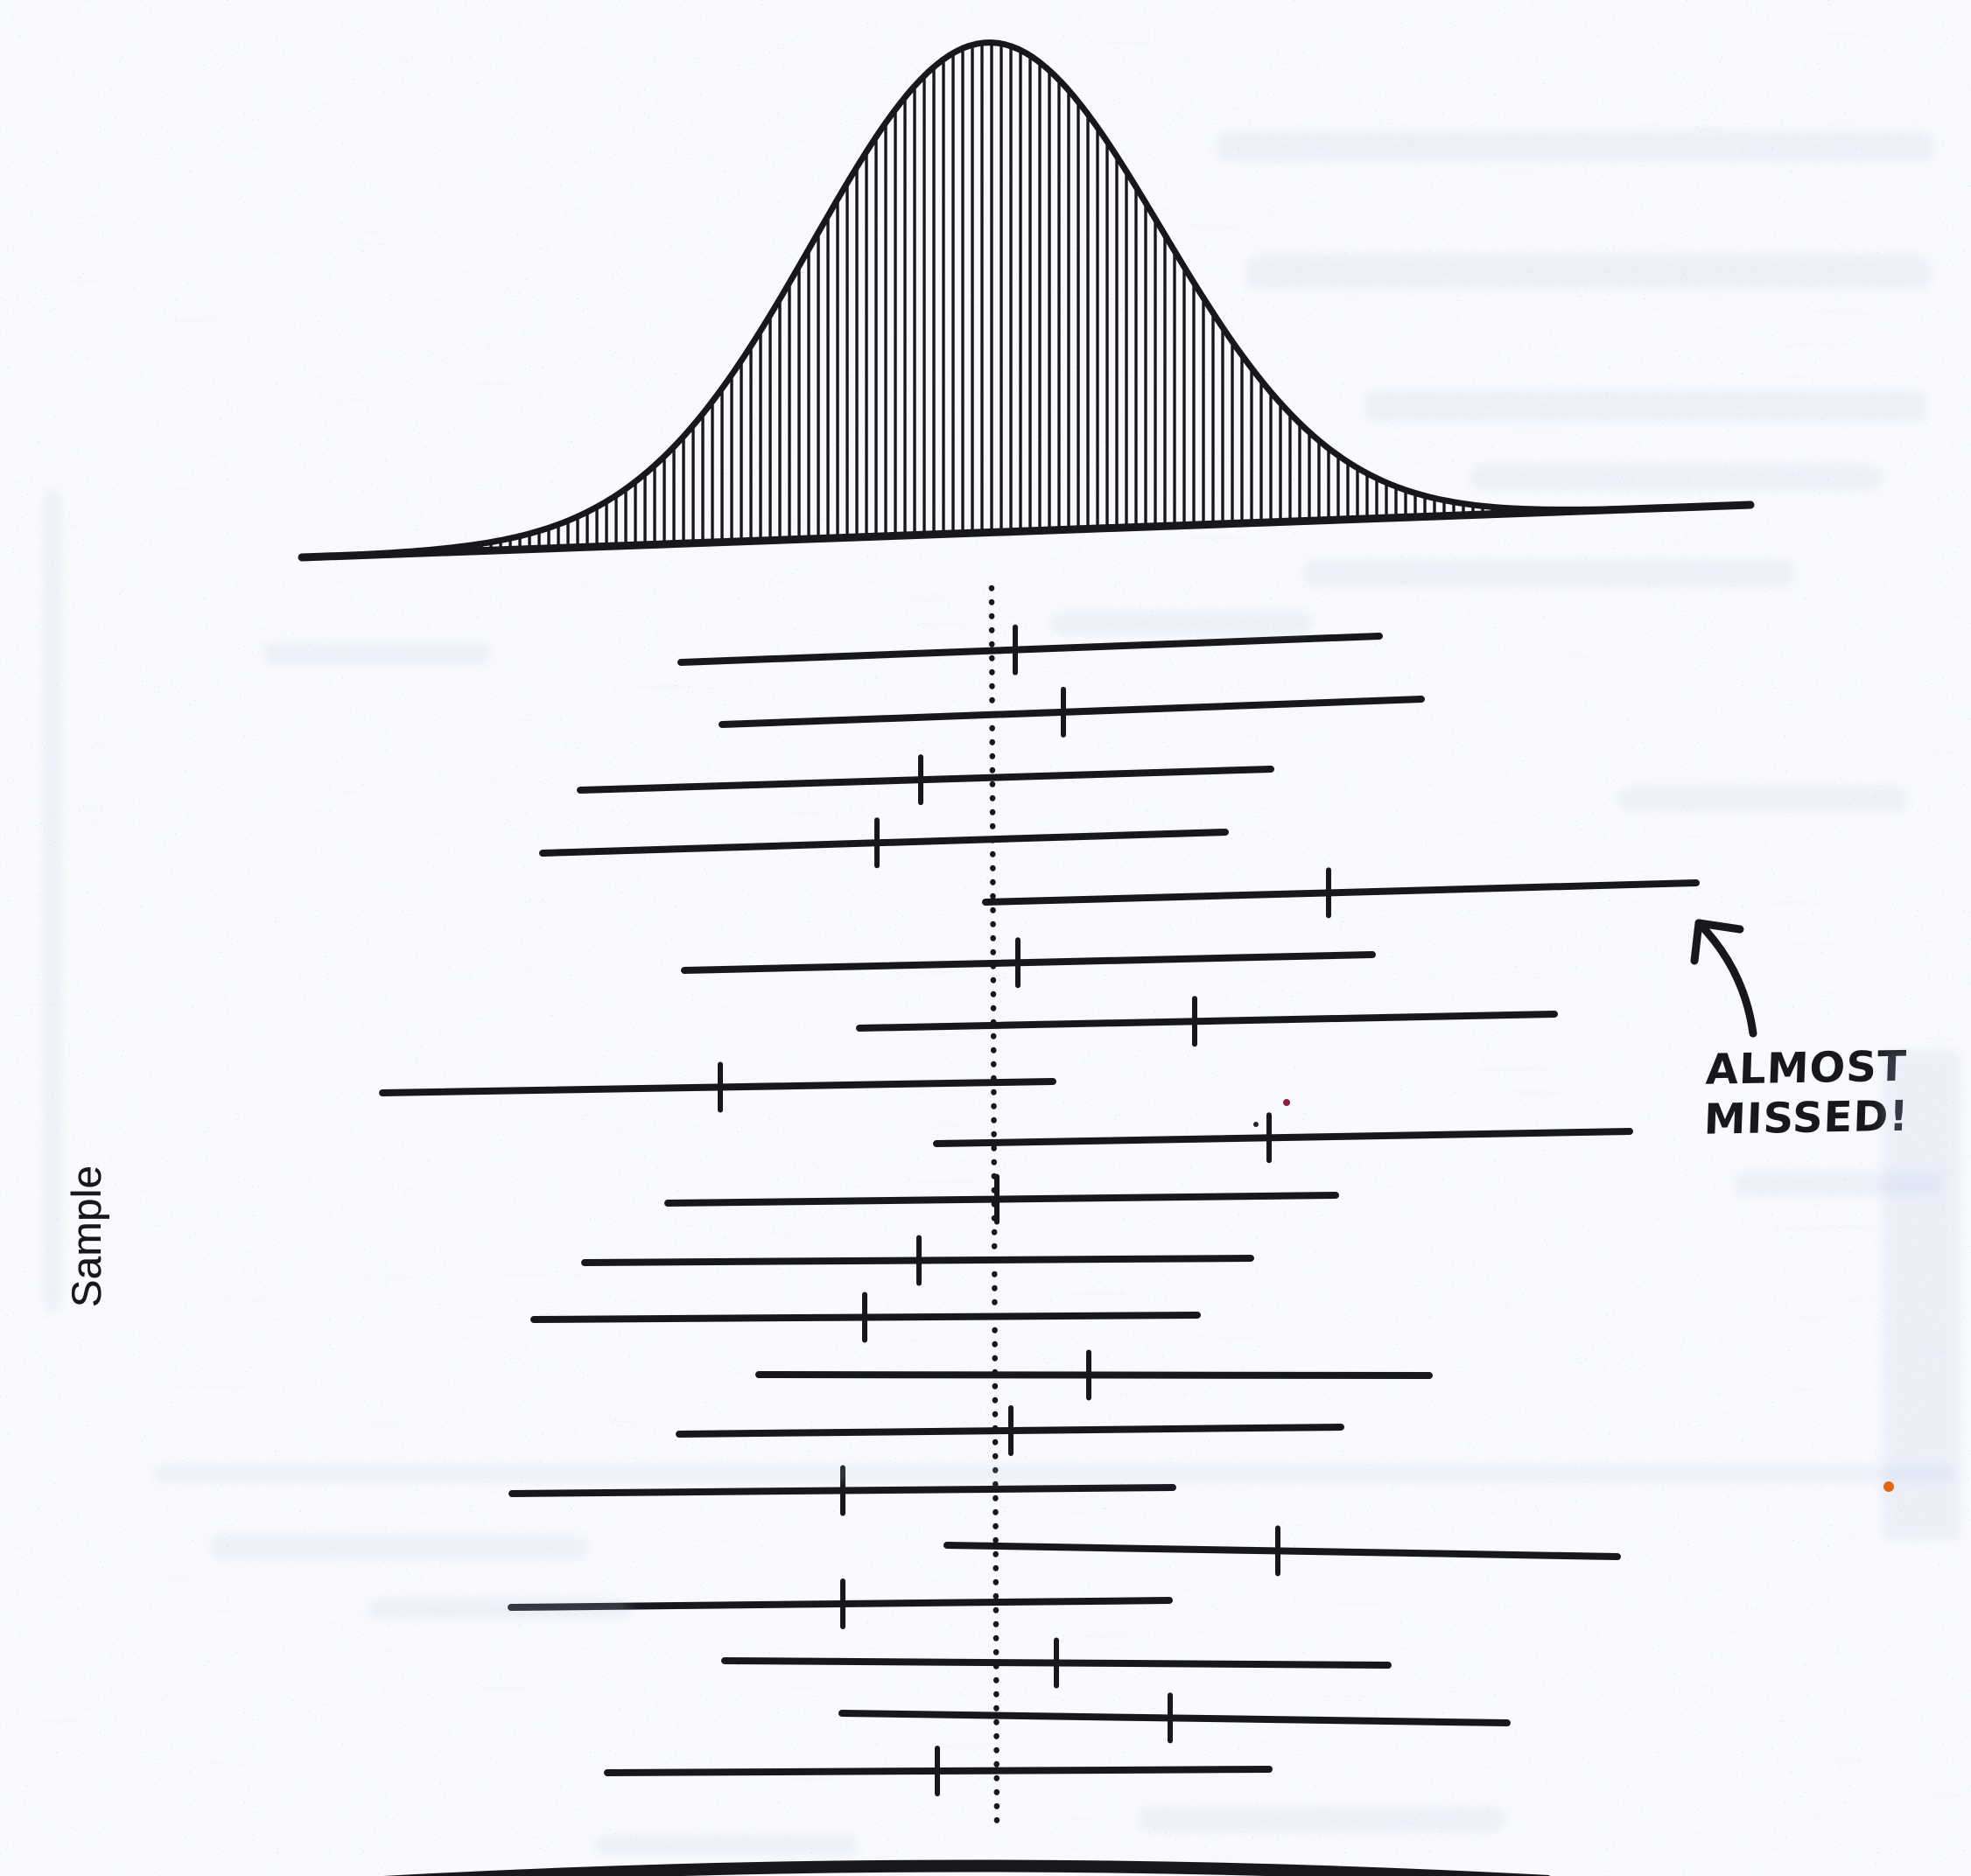 The image size is (1971, 1876). I want to click on annotation-arrow, so click(1723, 978).